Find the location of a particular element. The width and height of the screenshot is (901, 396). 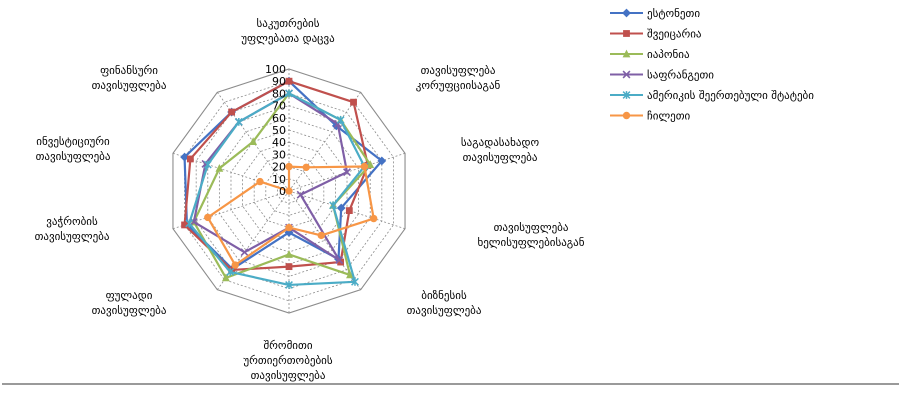

legend-label: საფრანგეთი is located at coordinates (680, 75).